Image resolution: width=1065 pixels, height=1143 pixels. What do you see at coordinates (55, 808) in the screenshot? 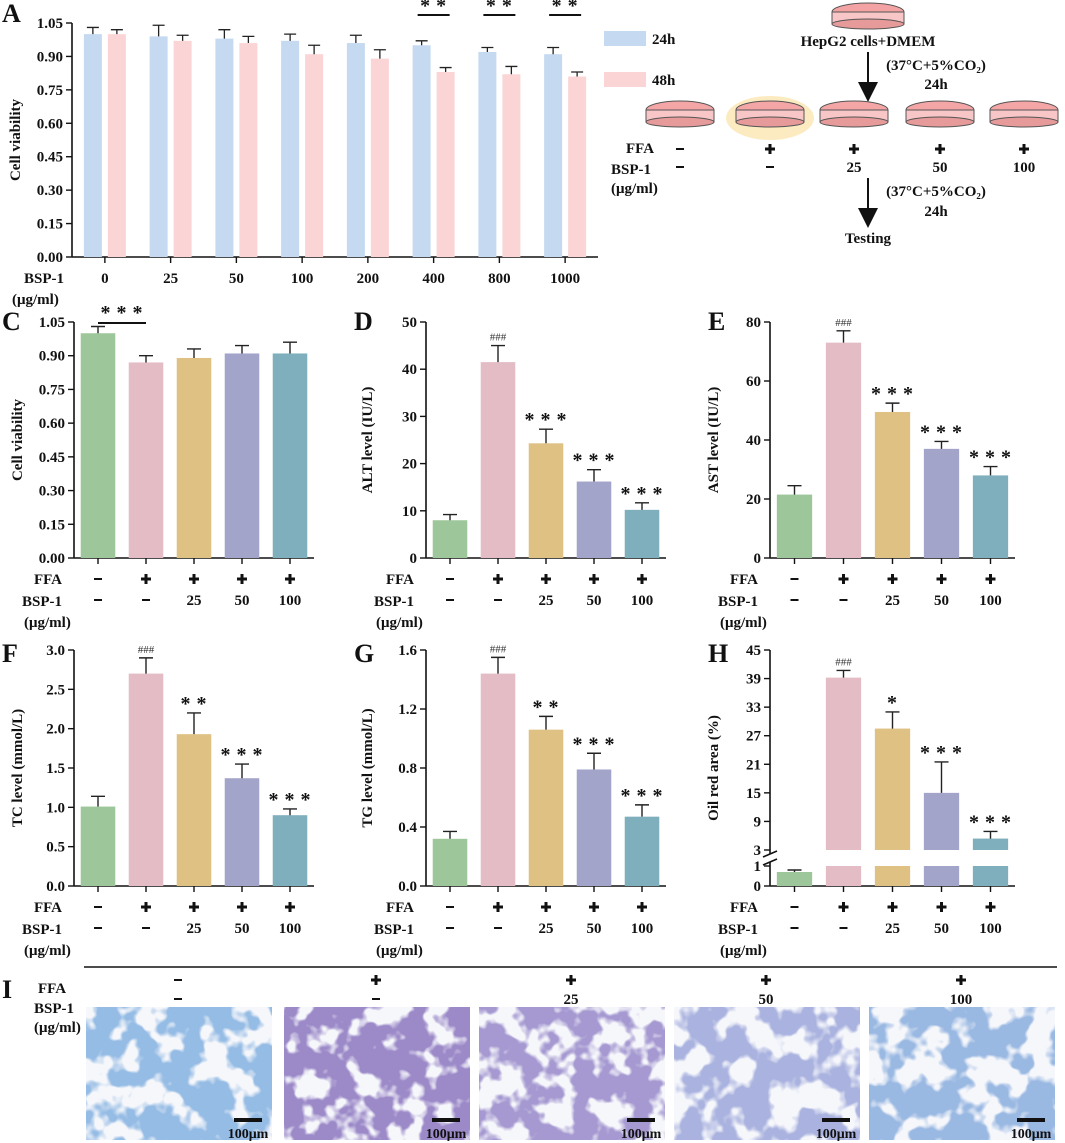
I see `y-tick-label: 1.0` at bounding box center [55, 808].